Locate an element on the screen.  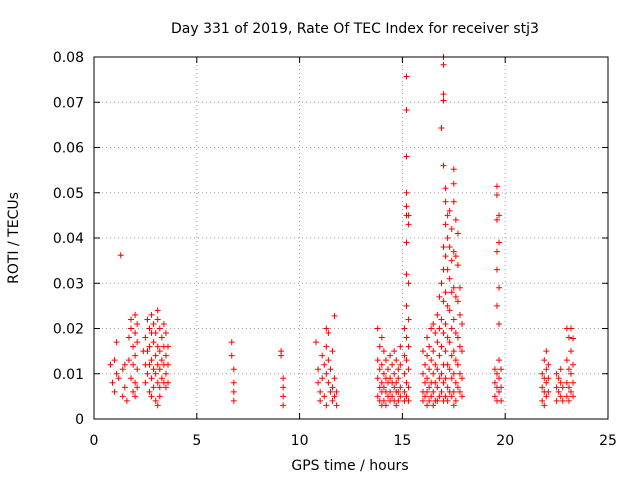
y-tick-label: 0.03 is located at coordinates (68, 284).